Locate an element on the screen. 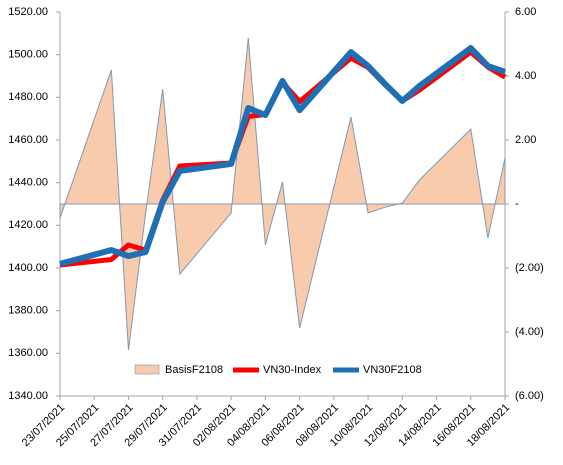 The width and height of the screenshot is (563, 465). y-tick-label: 1360.00 is located at coordinates (28, 353).